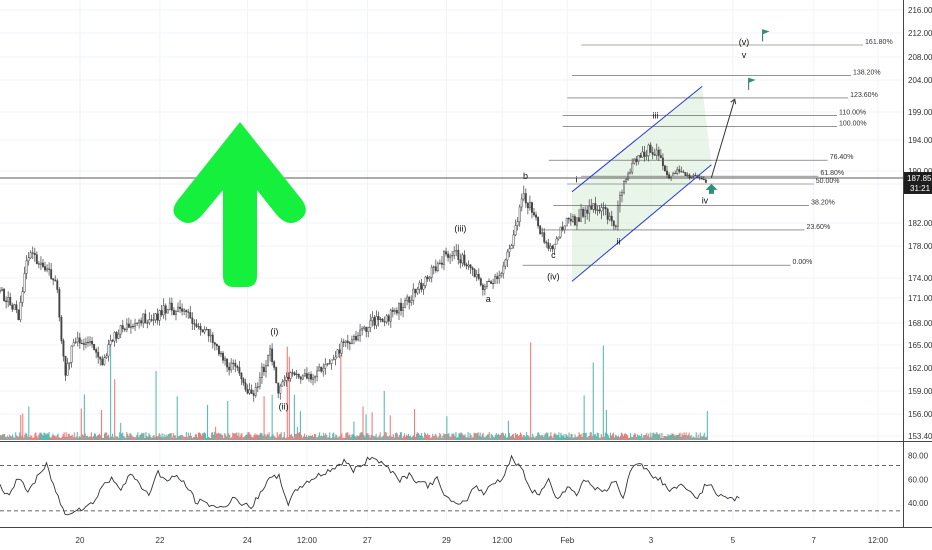  I want to click on price-channel, so click(641, 184).